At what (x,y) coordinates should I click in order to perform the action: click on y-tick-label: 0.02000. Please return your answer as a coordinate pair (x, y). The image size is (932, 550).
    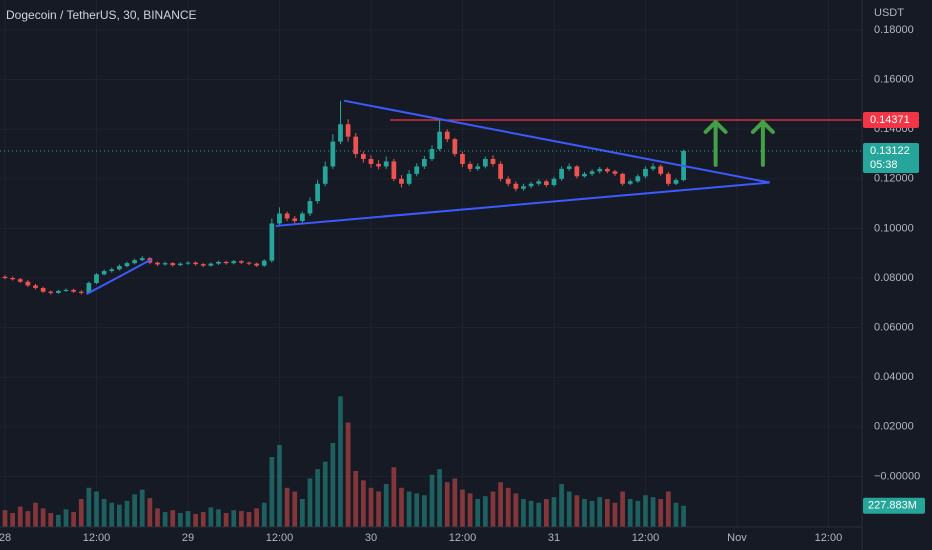
    Looking at the image, I should click on (894, 427).